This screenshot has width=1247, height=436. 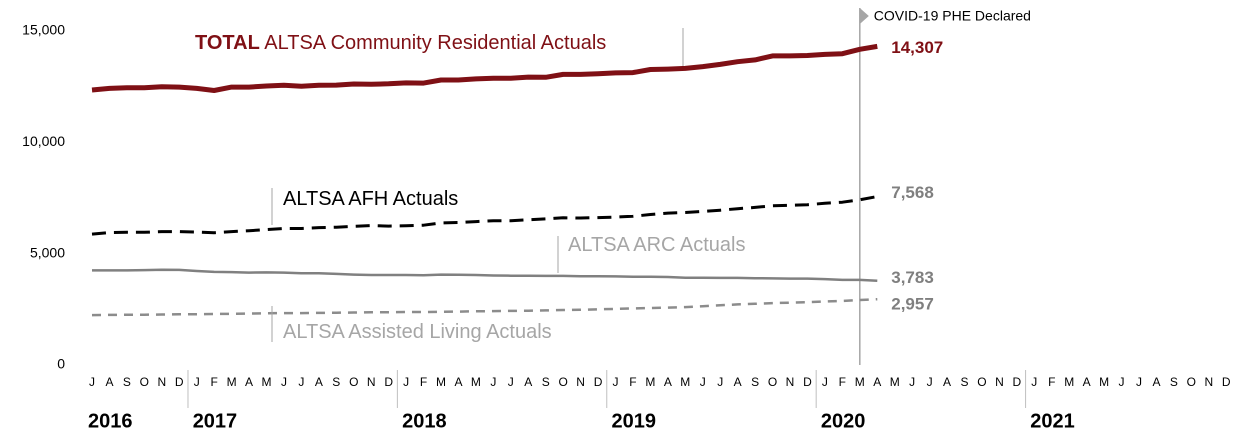 What do you see at coordinates (47, 252) in the screenshot?
I see `y-tick-label: 5,000` at bounding box center [47, 252].